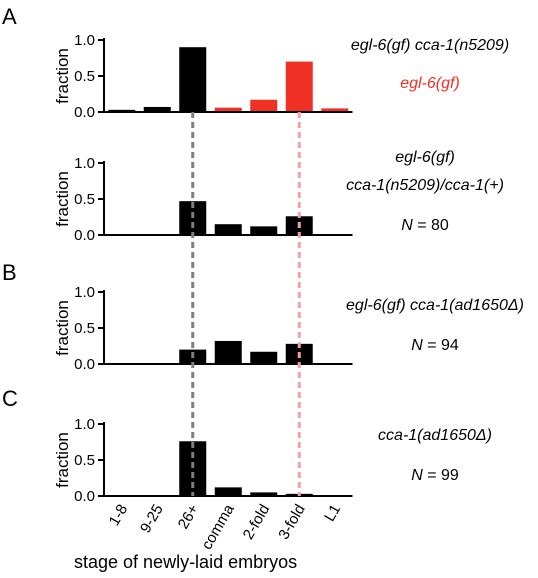 The height and width of the screenshot is (578, 538). Describe the element at coordinates (425, 185) in the screenshot. I see `legend-entry: cca-1(n5209)/cca-1(+)` at that location.